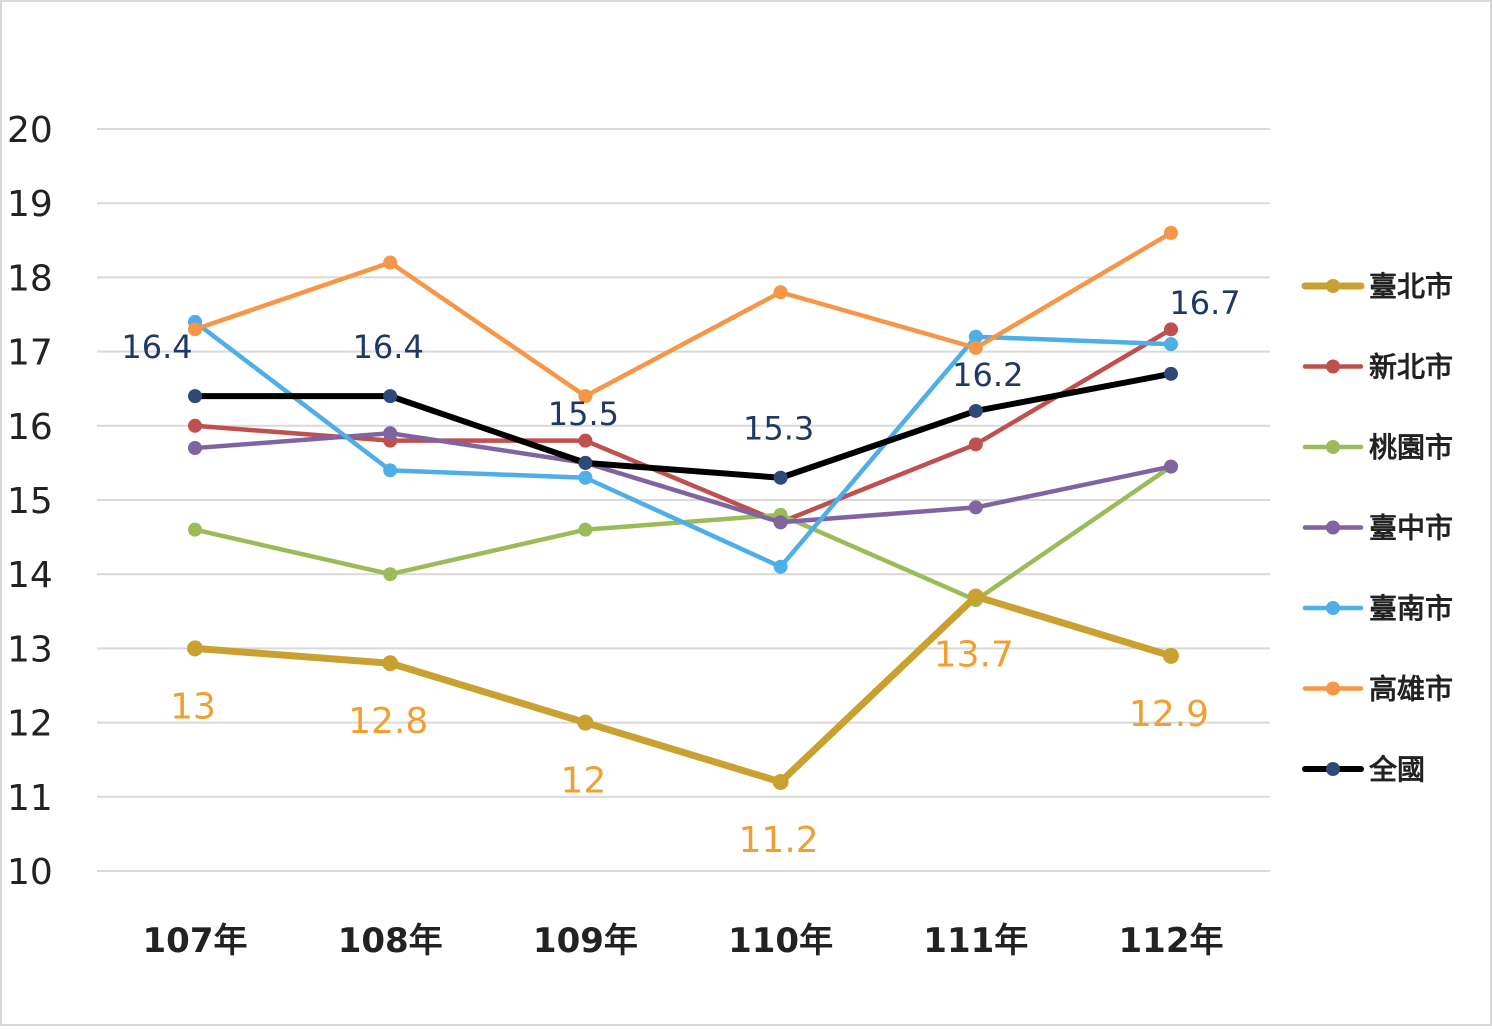 The width and height of the screenshot is (1492, 1029). Describe the element at coordinates (193, 706) in the screenshot. I see `data-label: 13` at that location.